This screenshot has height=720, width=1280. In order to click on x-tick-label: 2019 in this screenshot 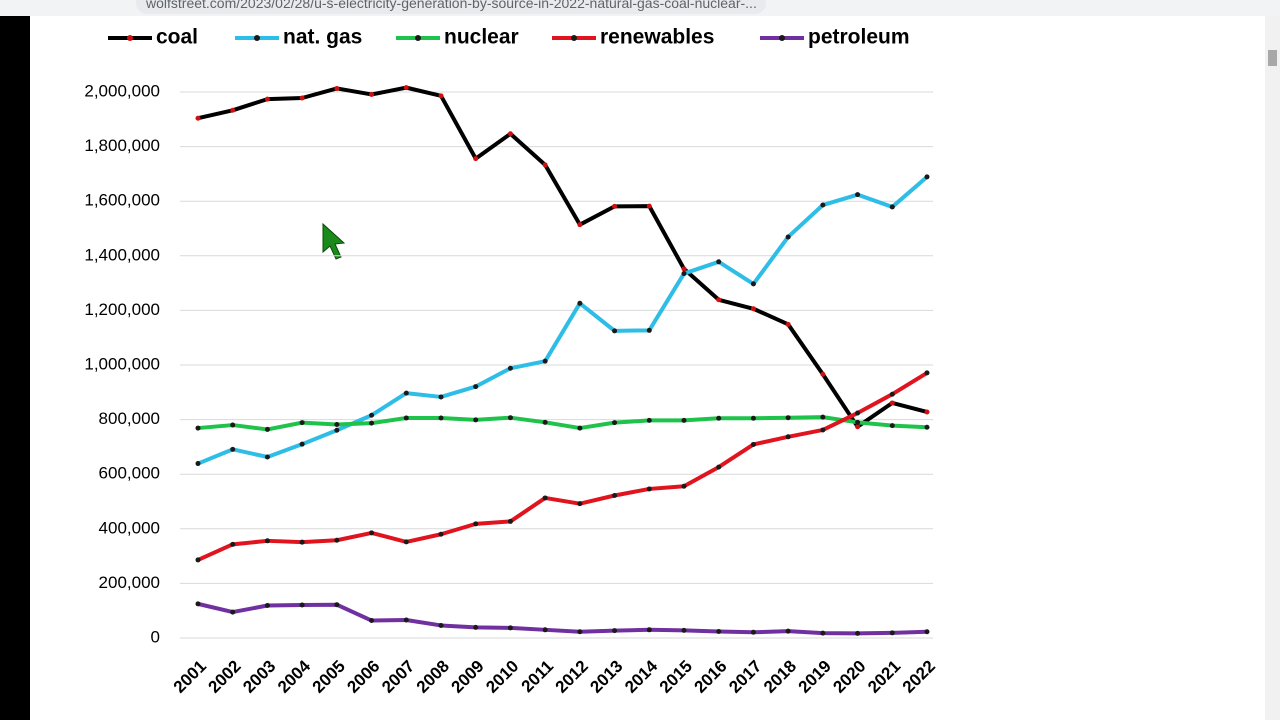, I will do `click(815, 677)`.